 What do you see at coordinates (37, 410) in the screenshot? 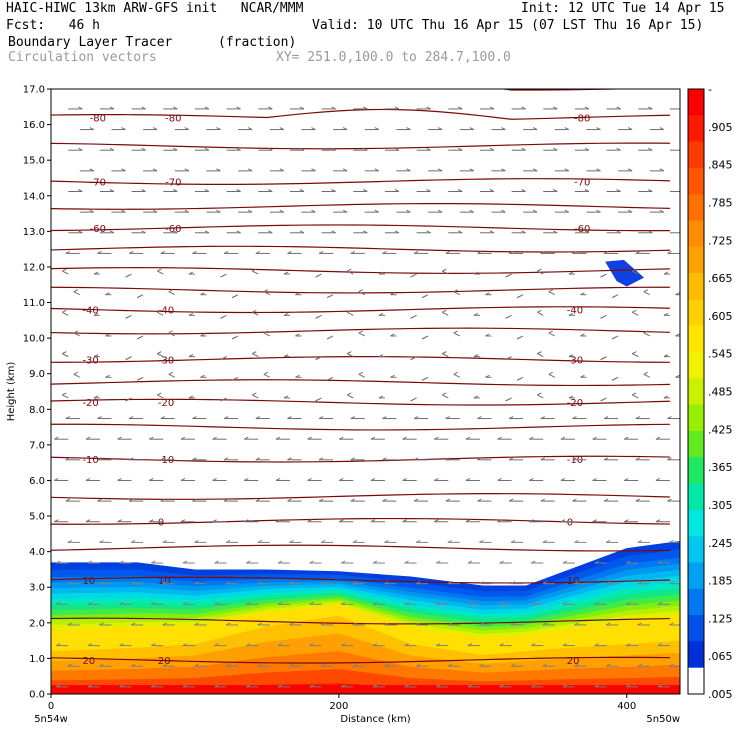
I see `y-tick-label: 8.0` at bounding box center [37, 410].